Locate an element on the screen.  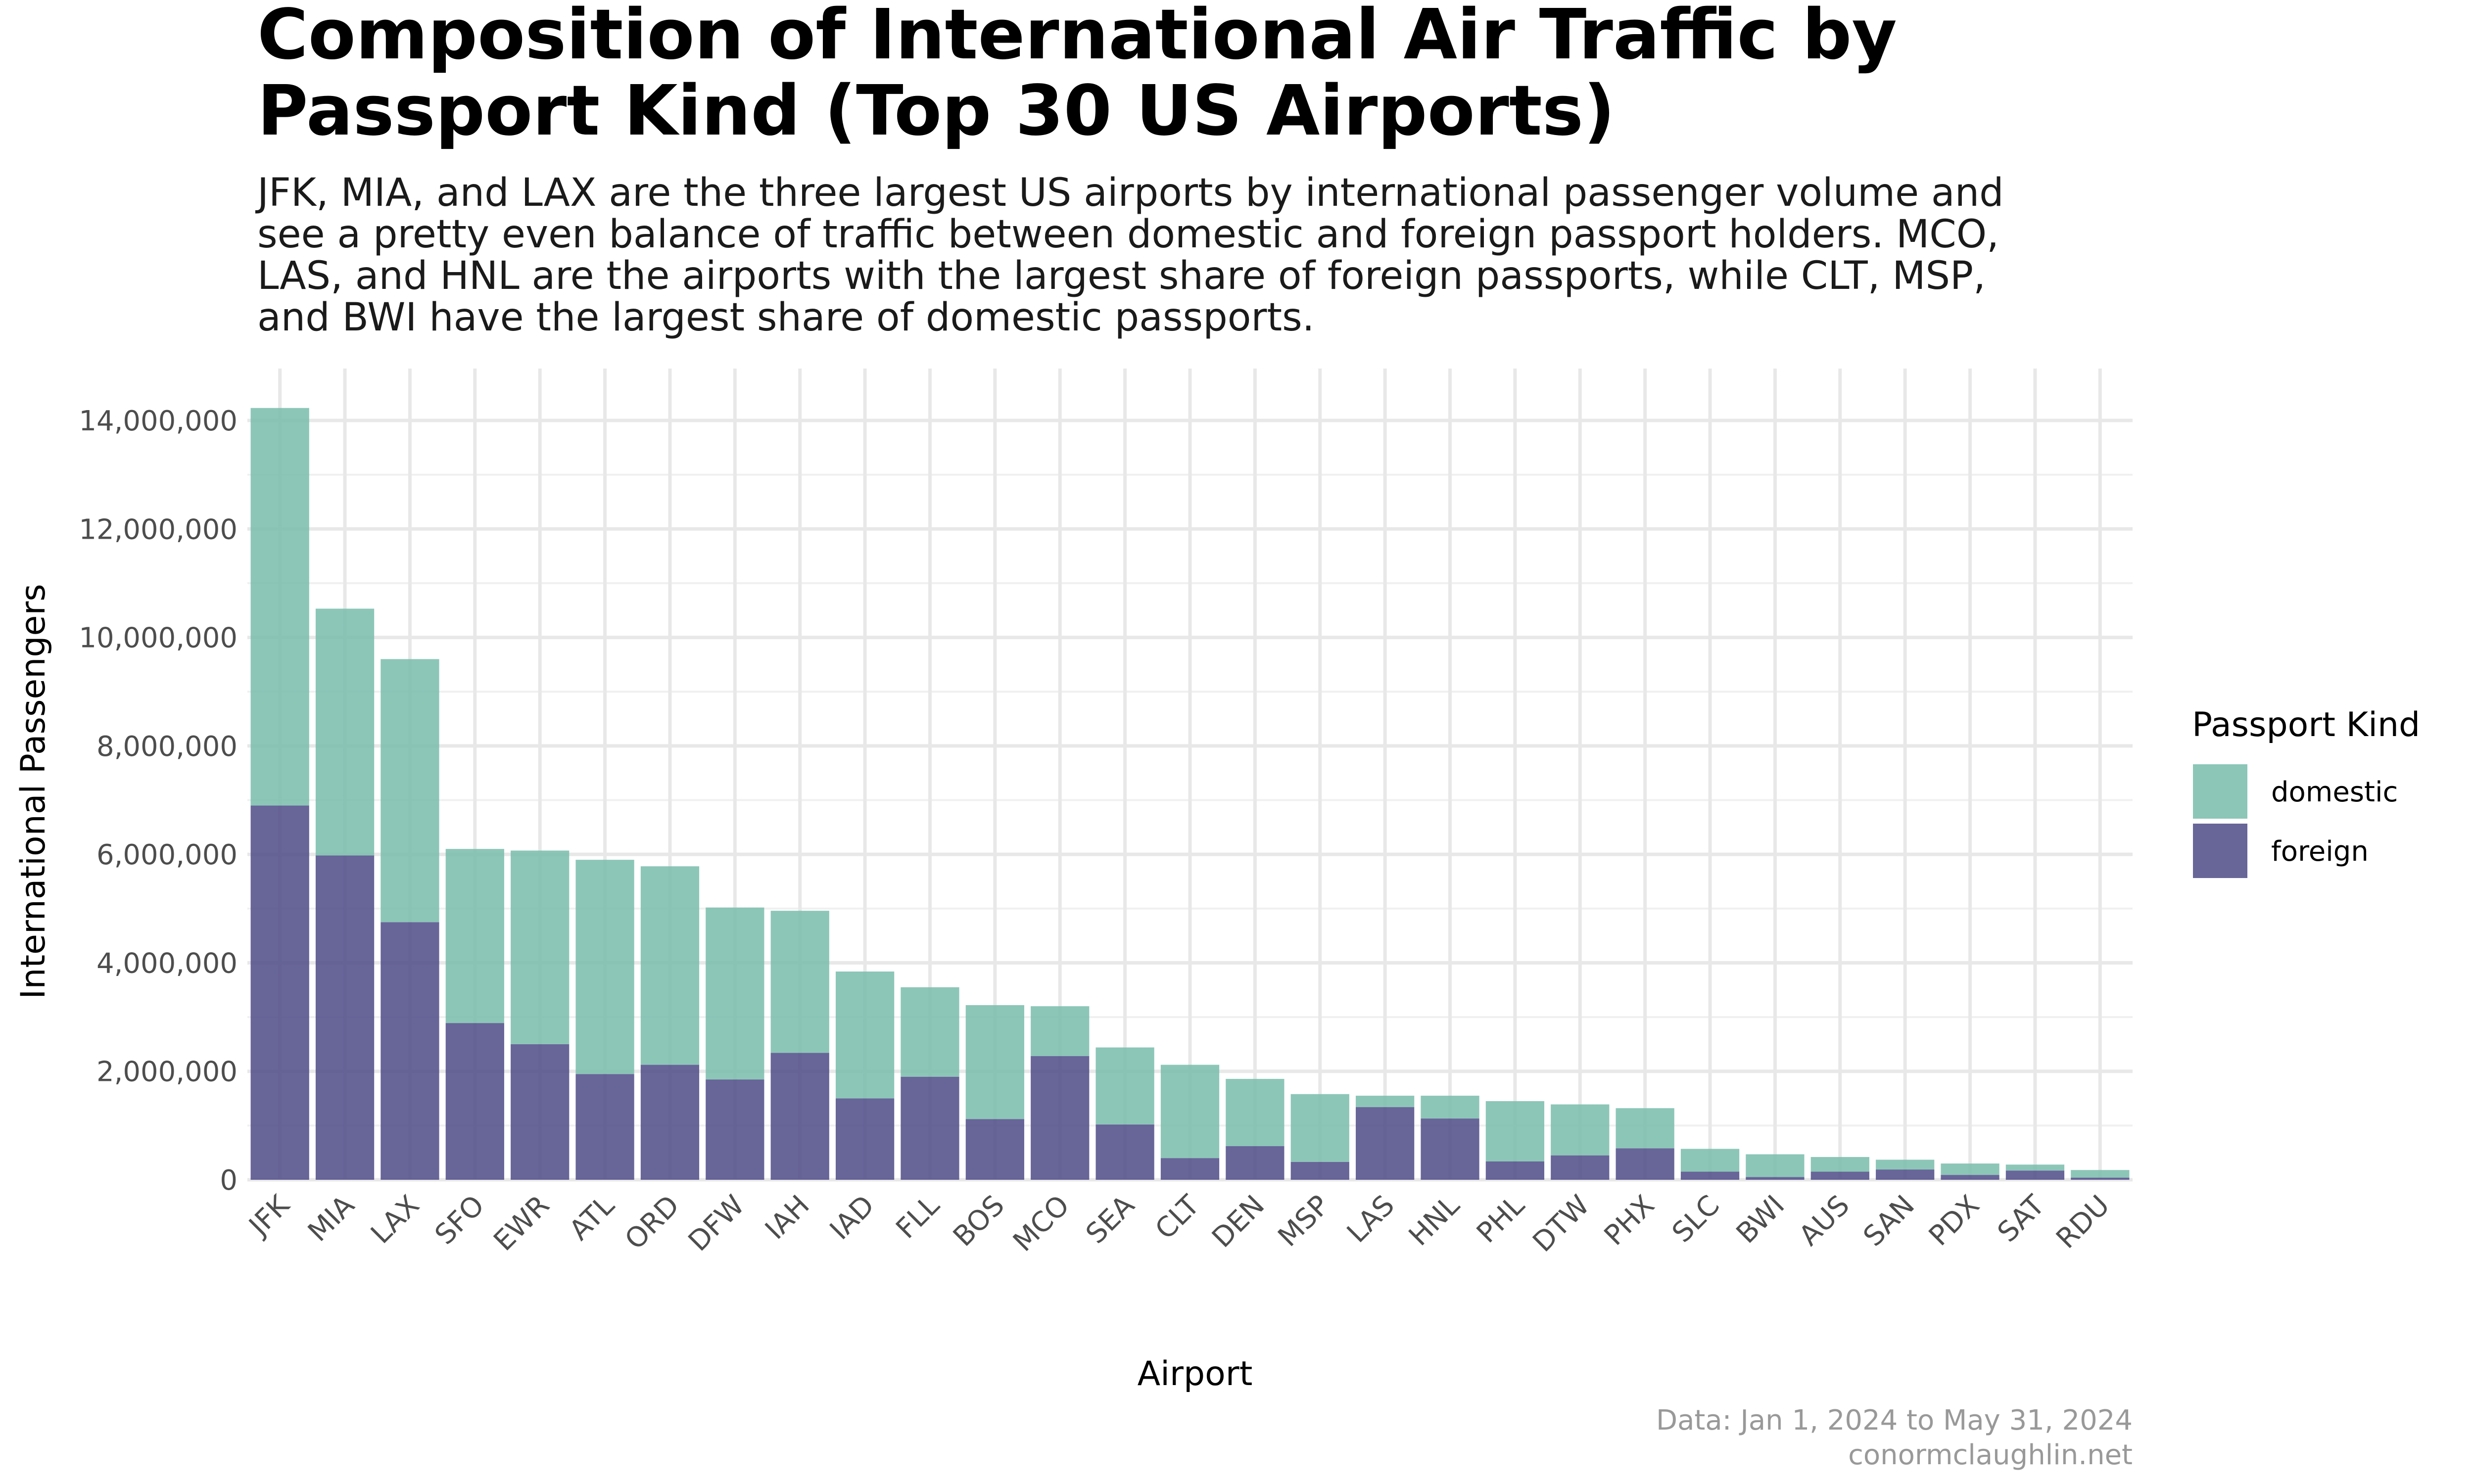
bar-domestic-bos is located at coordinates (995, 1062).